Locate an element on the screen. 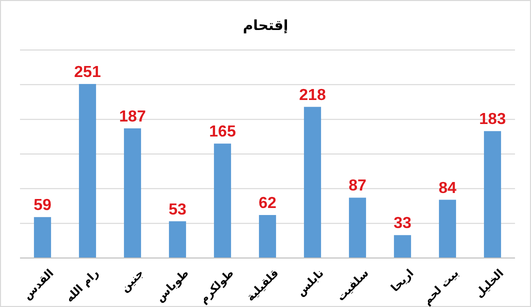 This screenshot has width=531, height=307. data-label: 33 is located at coordinates (403, 223).